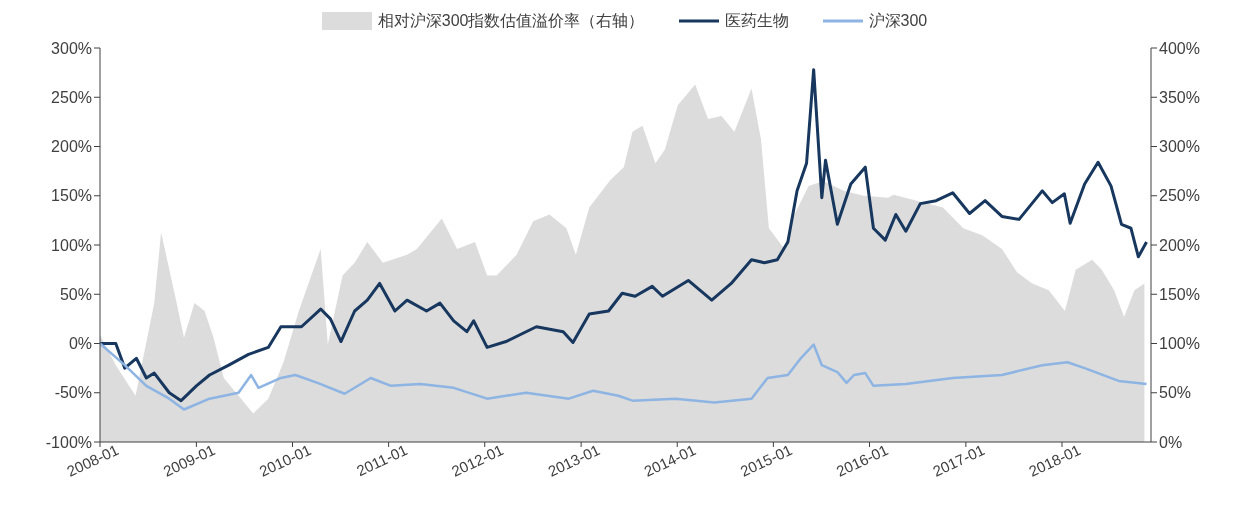 The image size is (1249, 515). Describe the element at coordinates (624, 376) in the screenshot. I see `line-series` at that location.